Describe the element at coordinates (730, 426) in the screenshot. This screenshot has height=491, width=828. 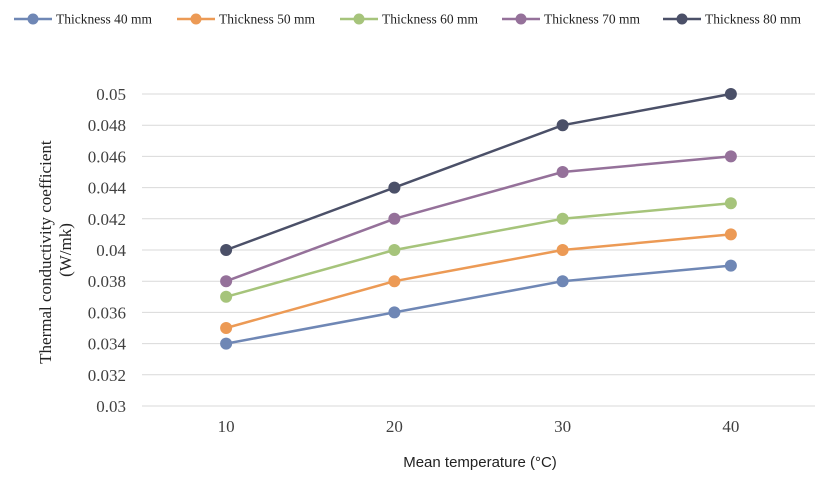
I see `x-tick-label: 40` at that location.